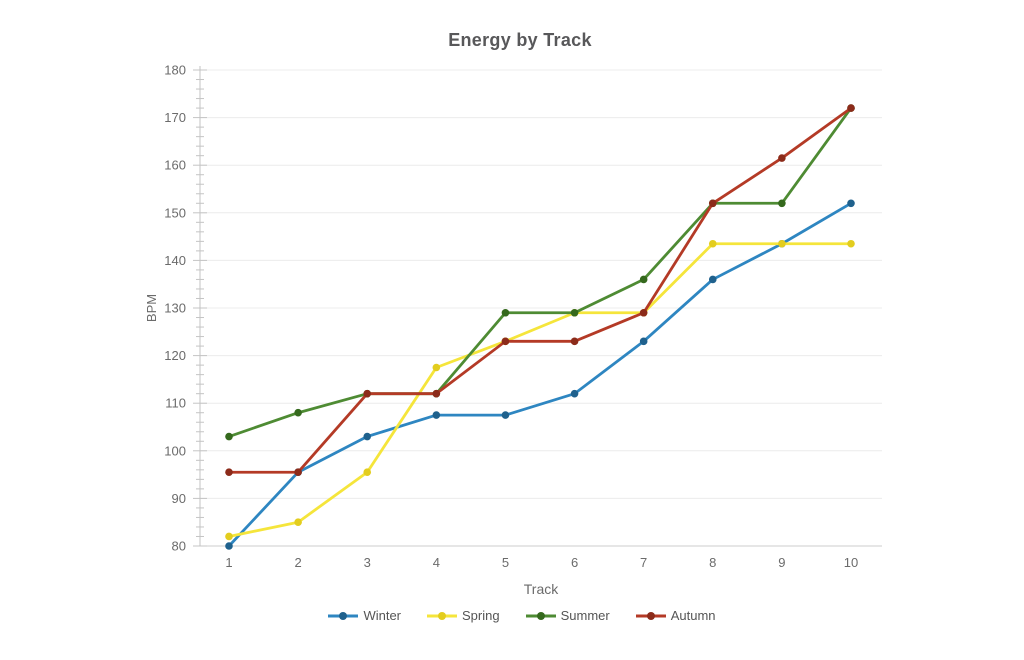  What do you see at coordinates (781, 562) in the screenshot?
I see `x-tick-label: 9` at bounding box center [781, 562].